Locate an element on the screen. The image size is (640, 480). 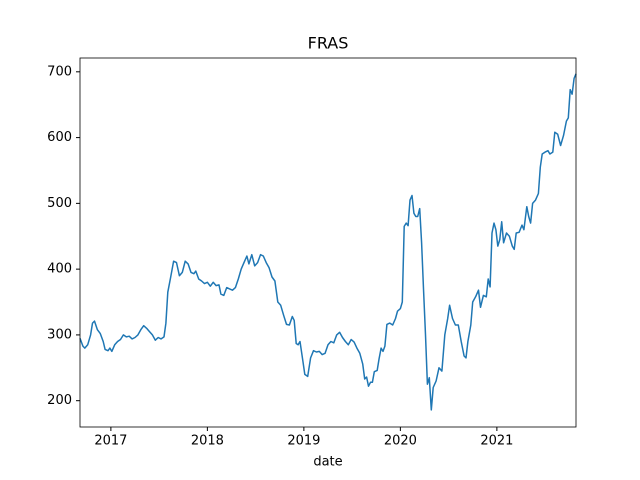
x-axis-label: date is located at coordinates (327, 462).